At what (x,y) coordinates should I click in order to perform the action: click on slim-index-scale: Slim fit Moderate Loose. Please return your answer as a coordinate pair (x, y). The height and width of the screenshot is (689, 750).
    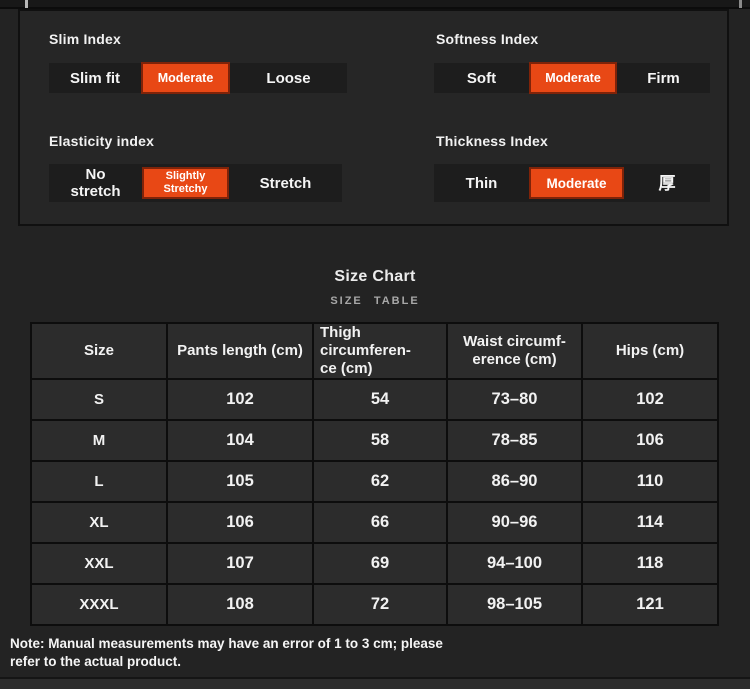
    Looking at the image, I should click on (198, 78).